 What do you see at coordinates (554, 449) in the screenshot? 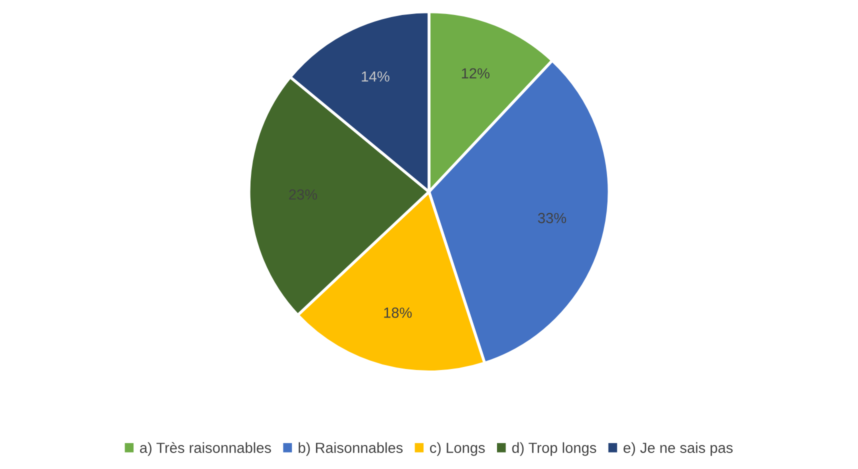
I see `legend-label: d) Trop longs` at bounding box center [554, 449].